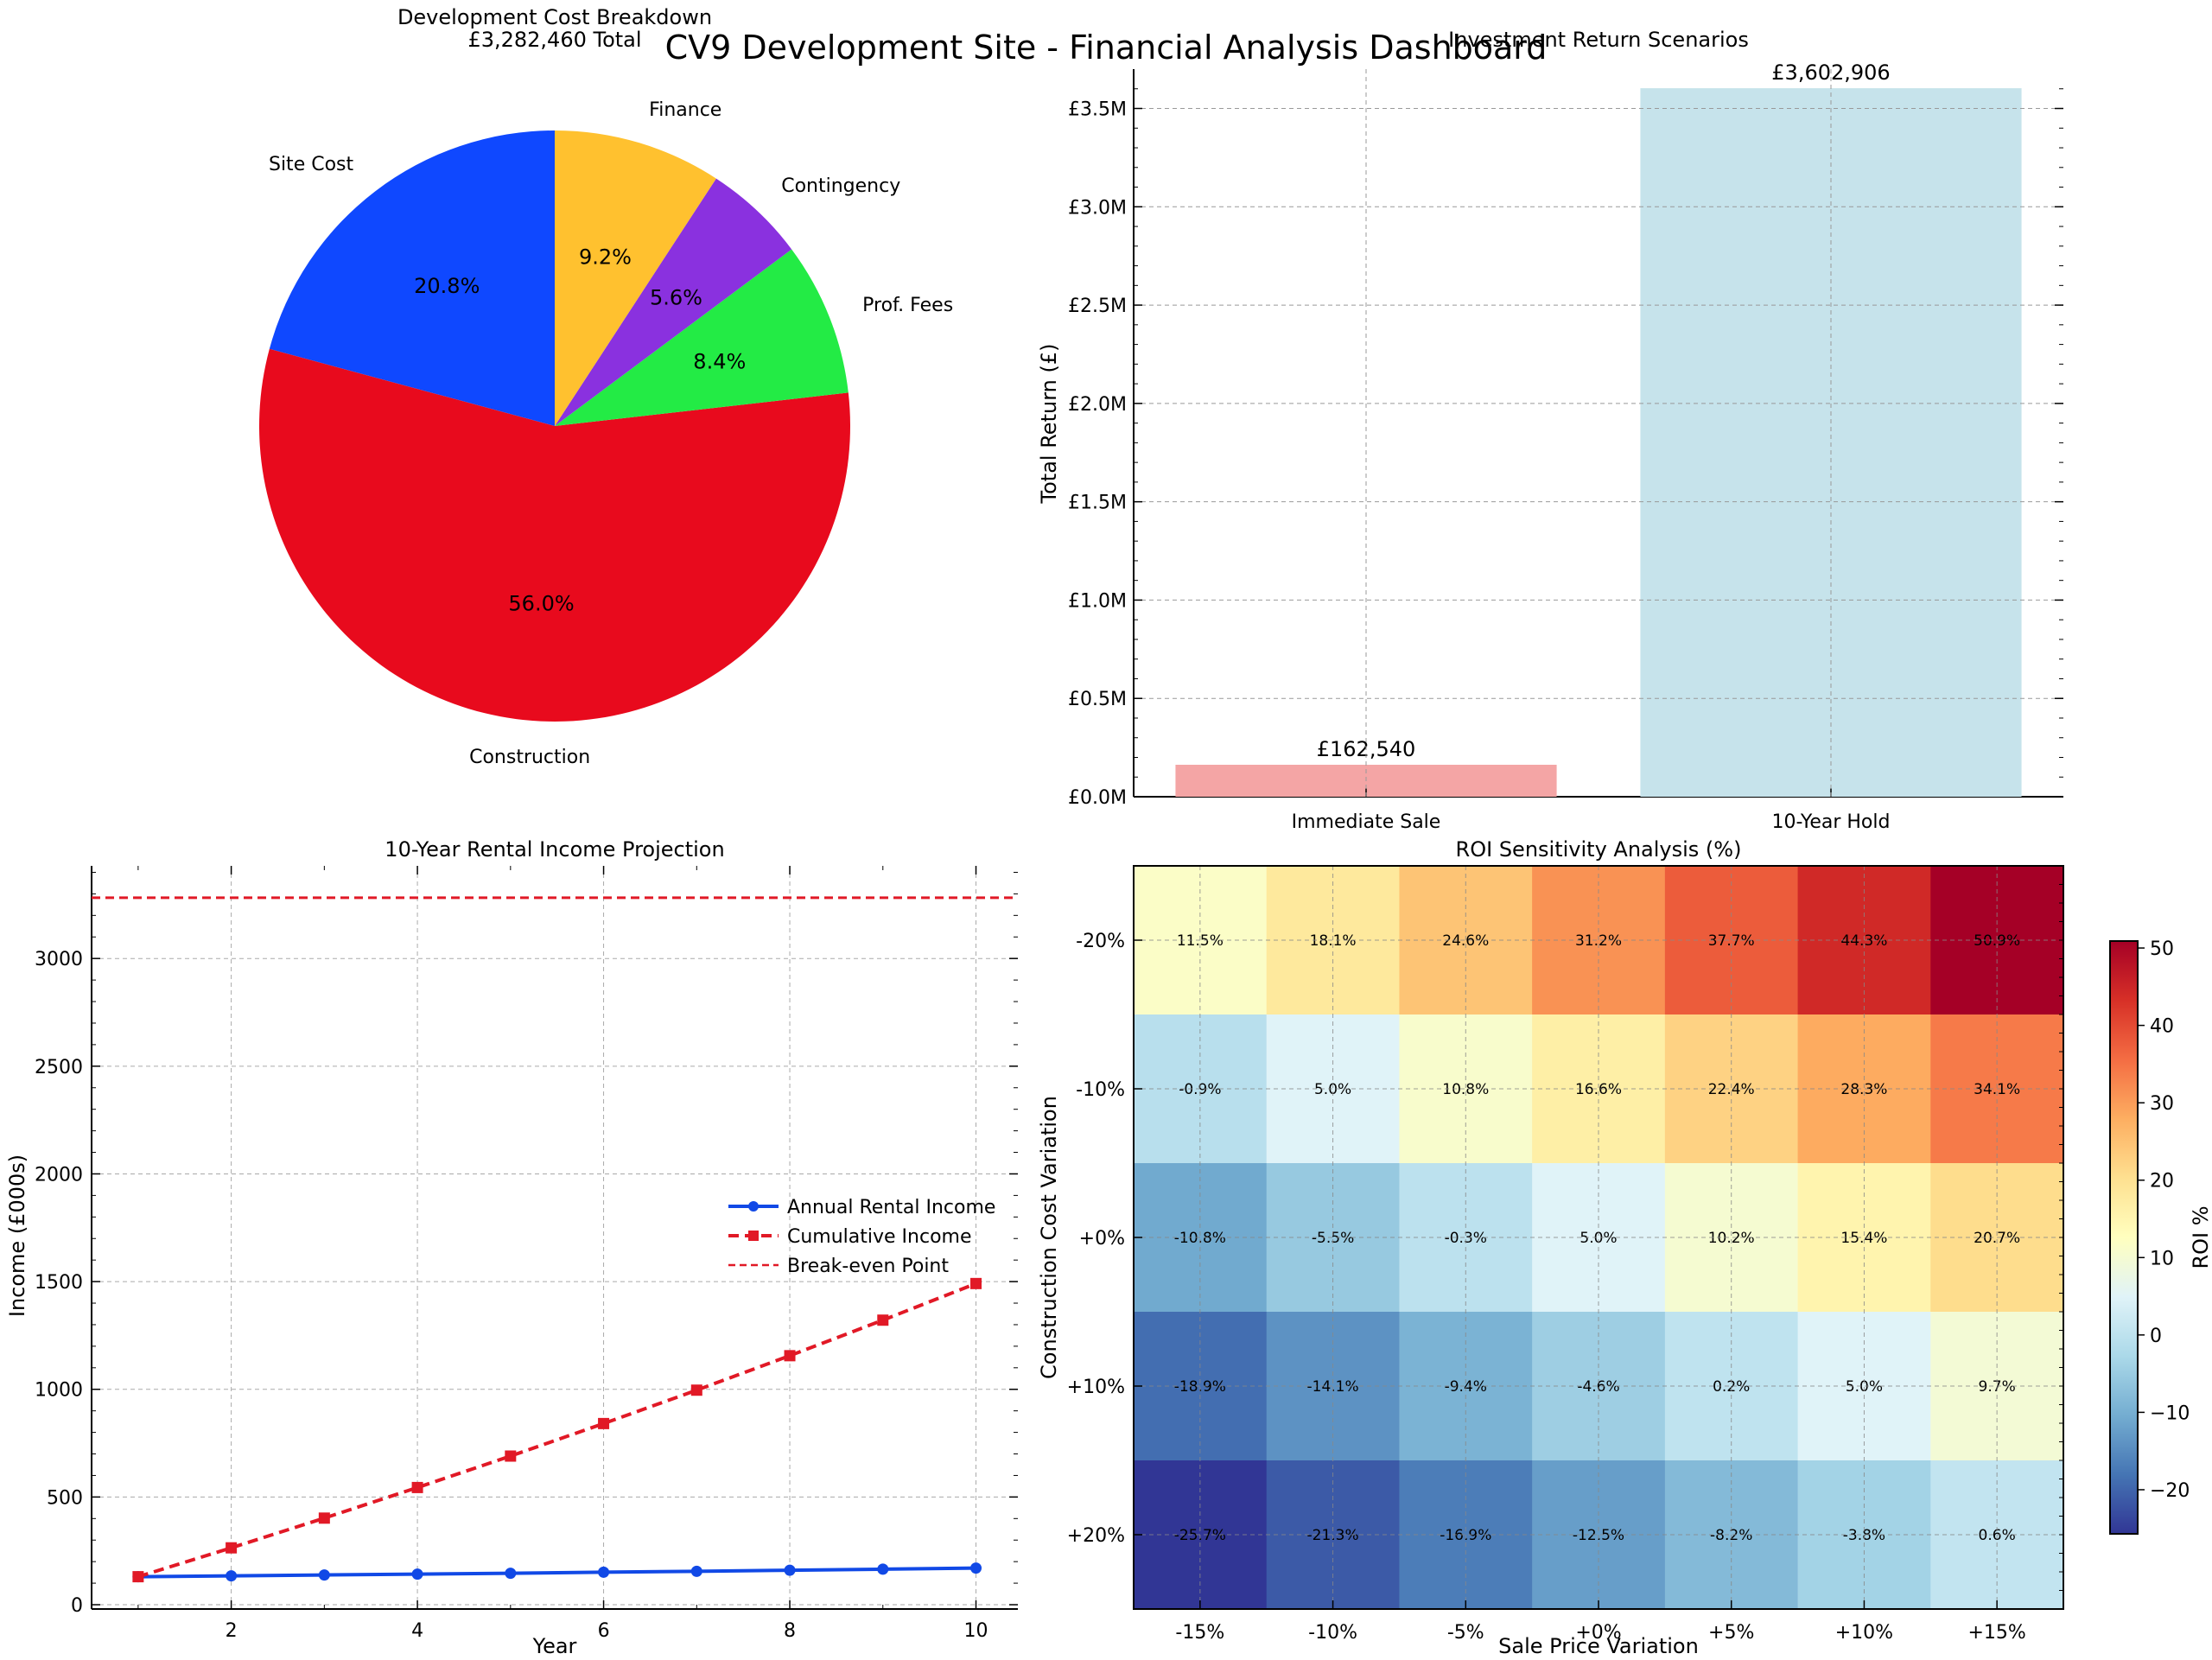 This screenshot has height=1660, width=2212. Describe the element at coordinates (1831, 822) in the screenshot. I see `bar-category-label: 10-Year Hold` at that location.